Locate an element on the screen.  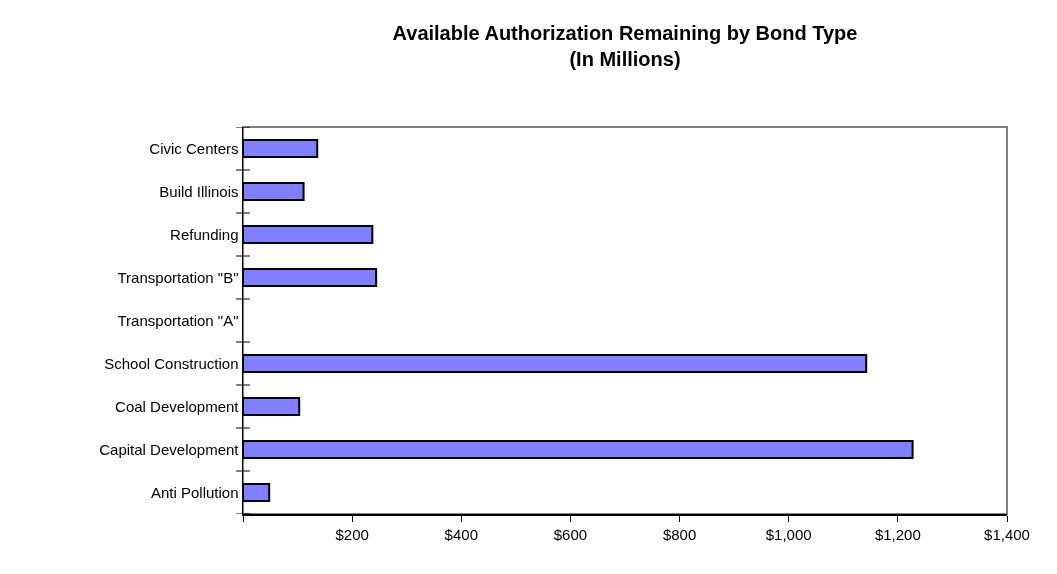
y-tick-label: Anti Pollution is located at coordinates (194, 492).